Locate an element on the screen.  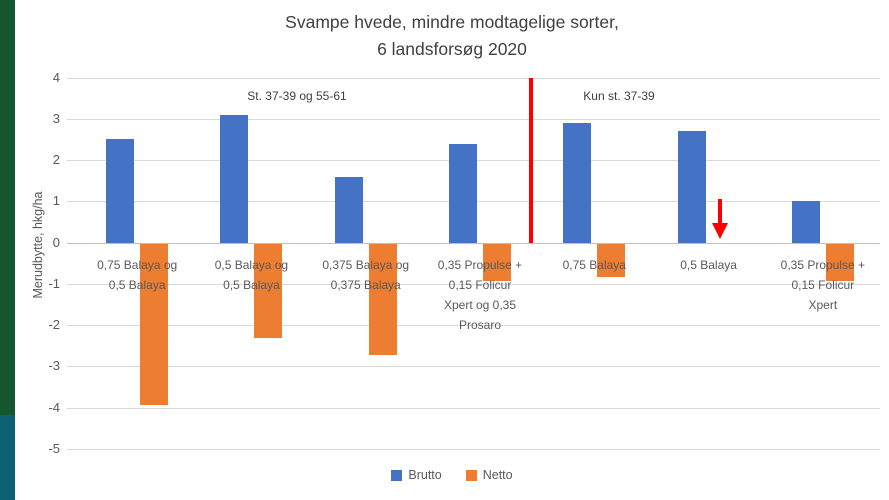
y-tick-label: 1 is located at coordinates (56, 201).